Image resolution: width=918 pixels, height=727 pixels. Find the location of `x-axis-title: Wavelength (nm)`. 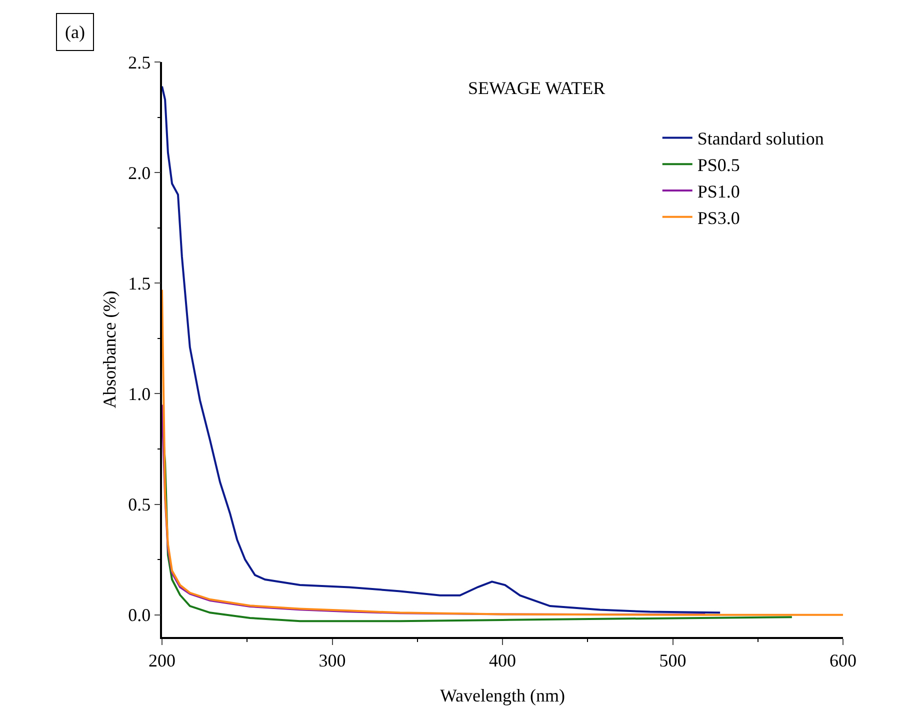

x-axis-title: Wavelength (nm) is located at coordinates (503, 696).